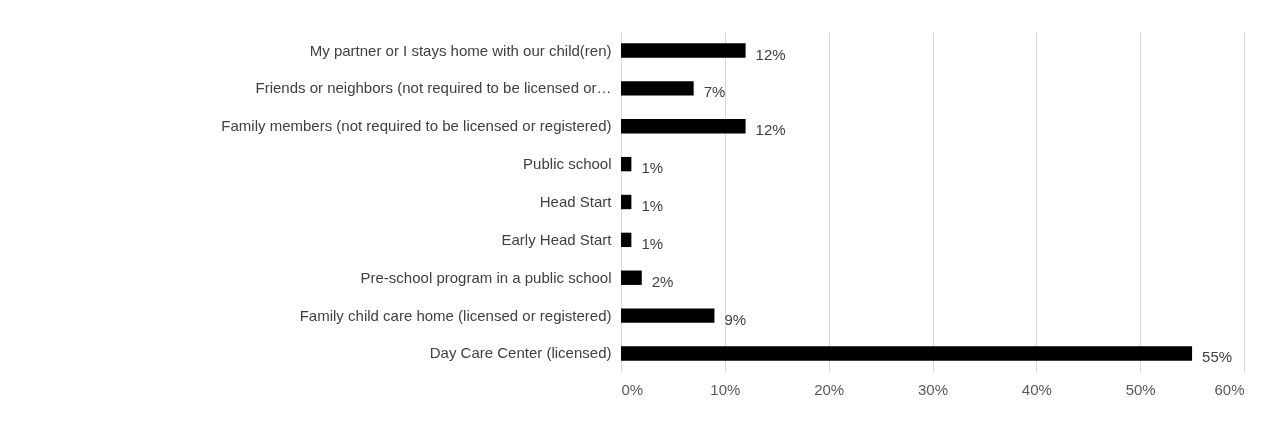 Image resolution: width=1287 pixels, height=422 pixels. I want to click on y-tick-label: Family members (not required to be licensed or registered), so click(416, 126).